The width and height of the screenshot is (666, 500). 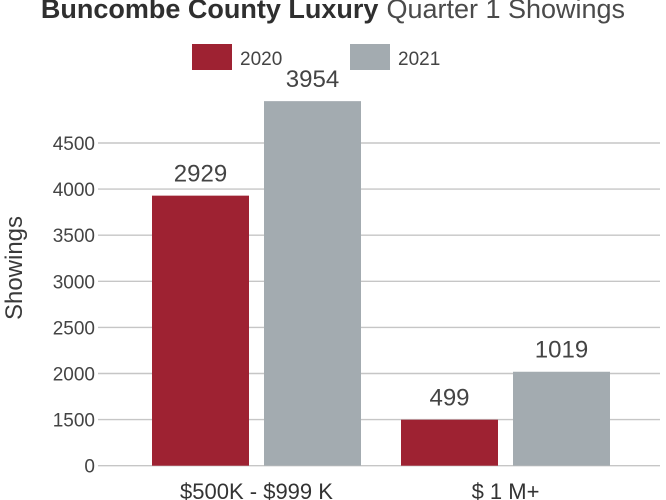 I want to click on chart-title-bold: Buncombe County Luxury, so click(x=210, y=12).